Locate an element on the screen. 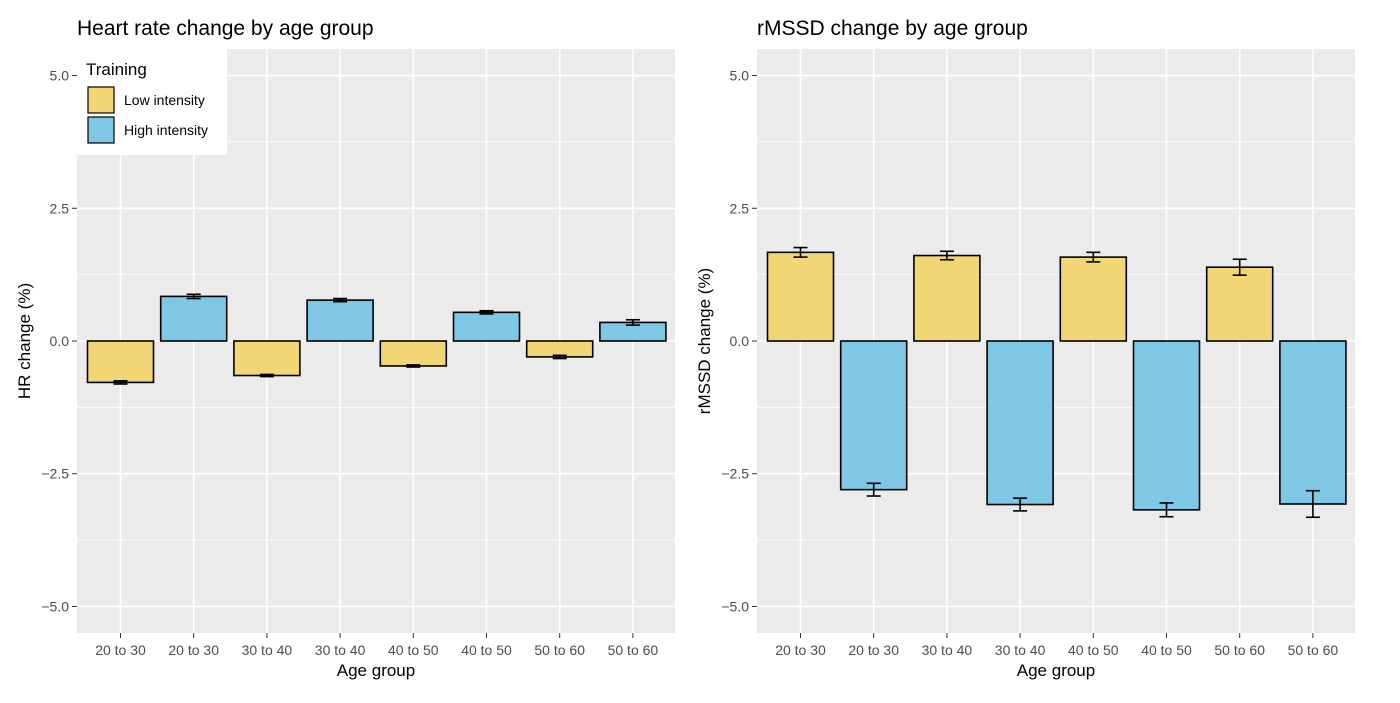 The height and width of the screenshot is (703, 1400). legend-key-low-intensity is located at coordinates (101, 100).